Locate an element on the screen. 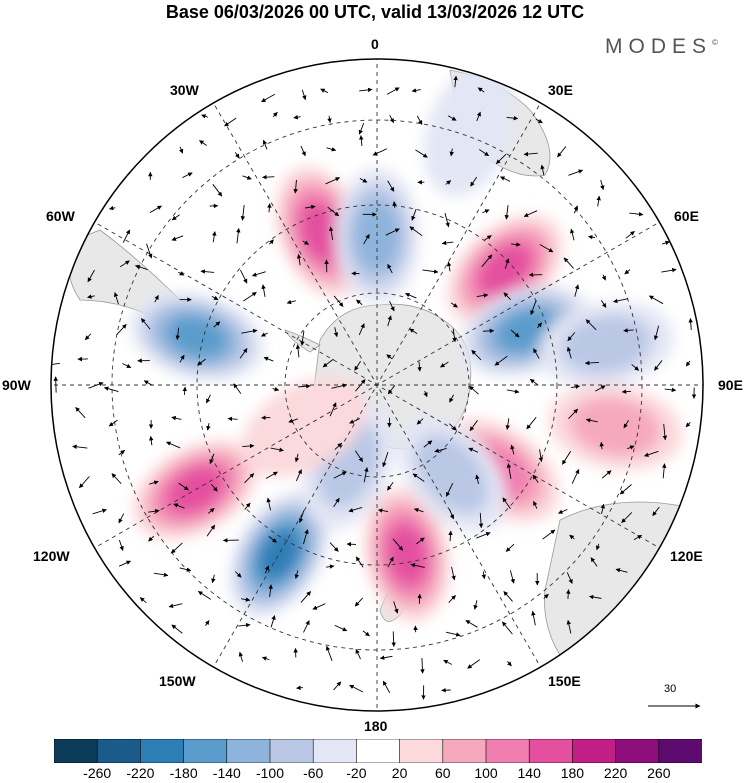 This screenshot has width=750, height=783. colorbar-tick-label: 100 is located at coordinates (486, 773).